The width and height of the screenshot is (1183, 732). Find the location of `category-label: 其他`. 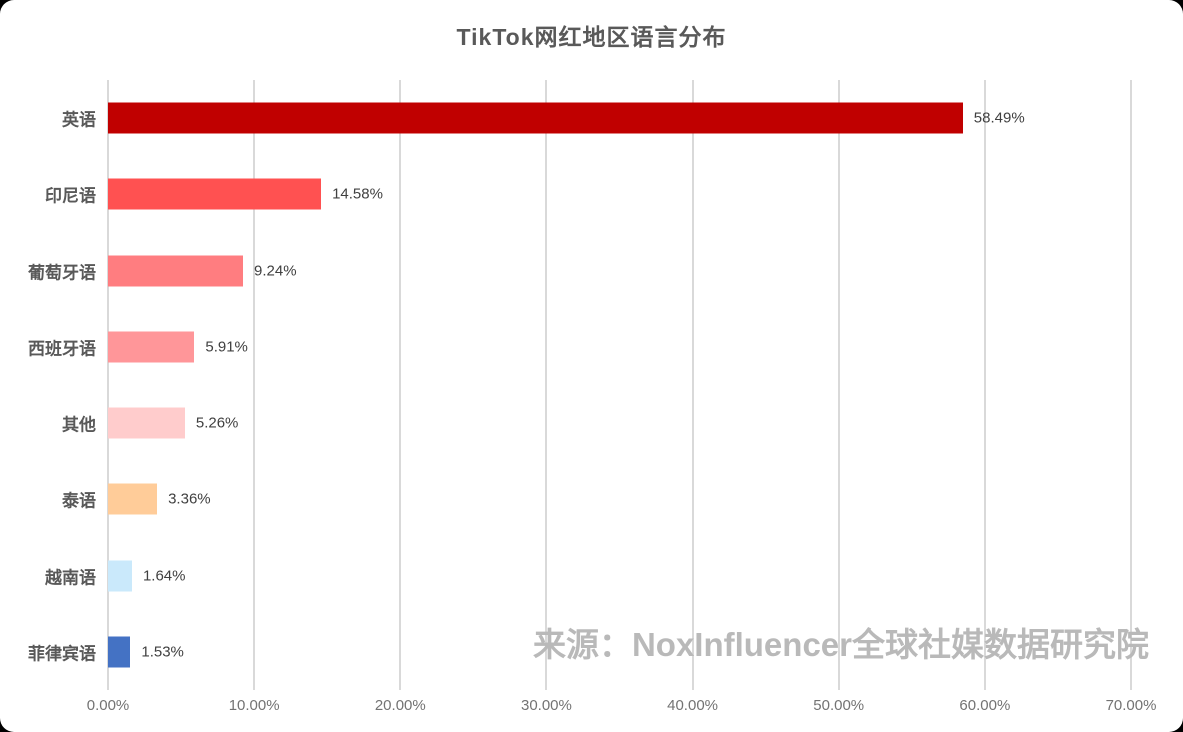

category-label: 其他 is located at coordinates (79, 425).